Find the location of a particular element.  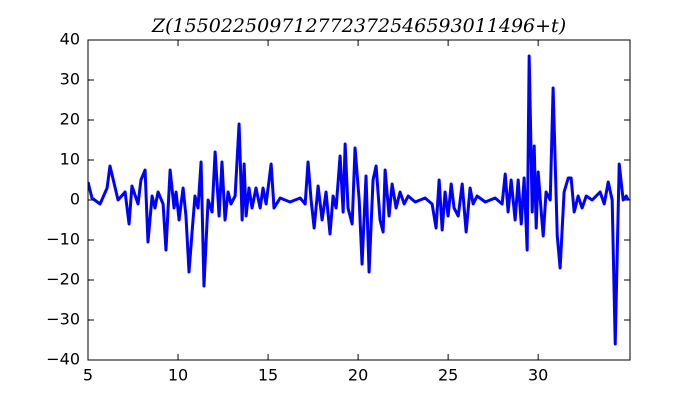

y-tick-label: −10 is located at coordinates (63, 239).